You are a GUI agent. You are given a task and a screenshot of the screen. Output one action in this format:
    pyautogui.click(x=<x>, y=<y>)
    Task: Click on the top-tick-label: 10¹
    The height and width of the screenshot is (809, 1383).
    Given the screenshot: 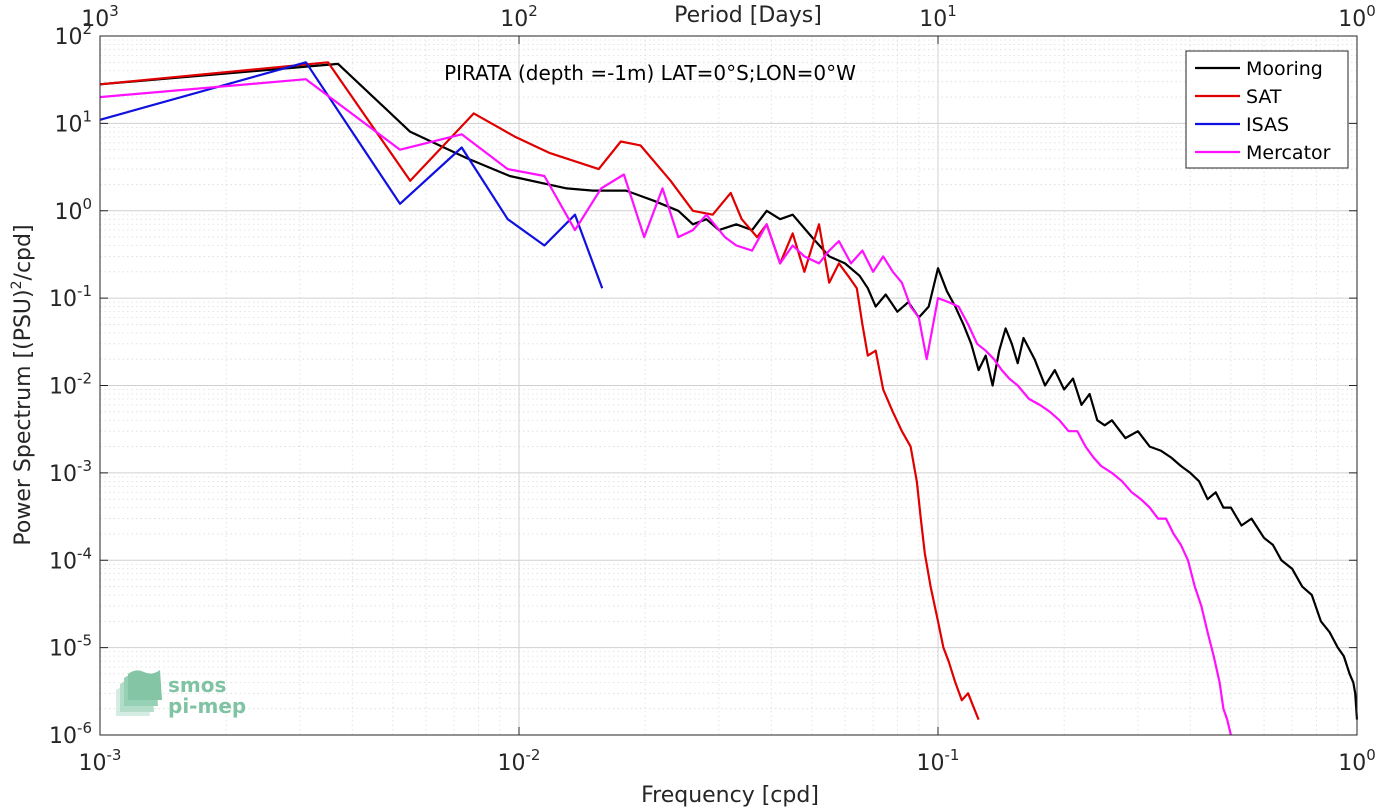 What is the action you would take?
    pyautogui.click(x=938, y=17)
    